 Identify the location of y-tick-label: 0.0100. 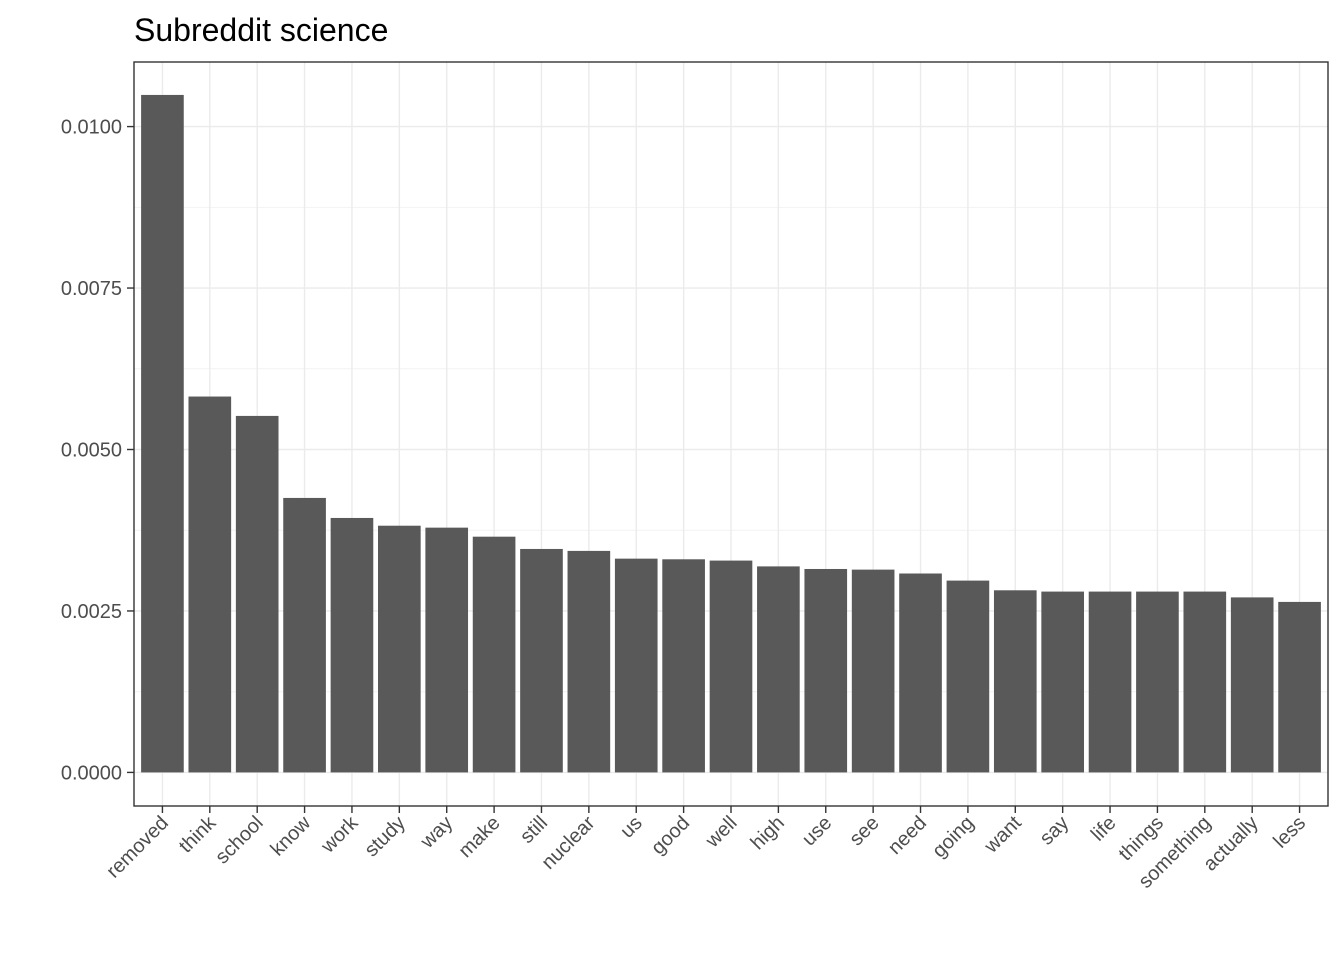
(91, 128).